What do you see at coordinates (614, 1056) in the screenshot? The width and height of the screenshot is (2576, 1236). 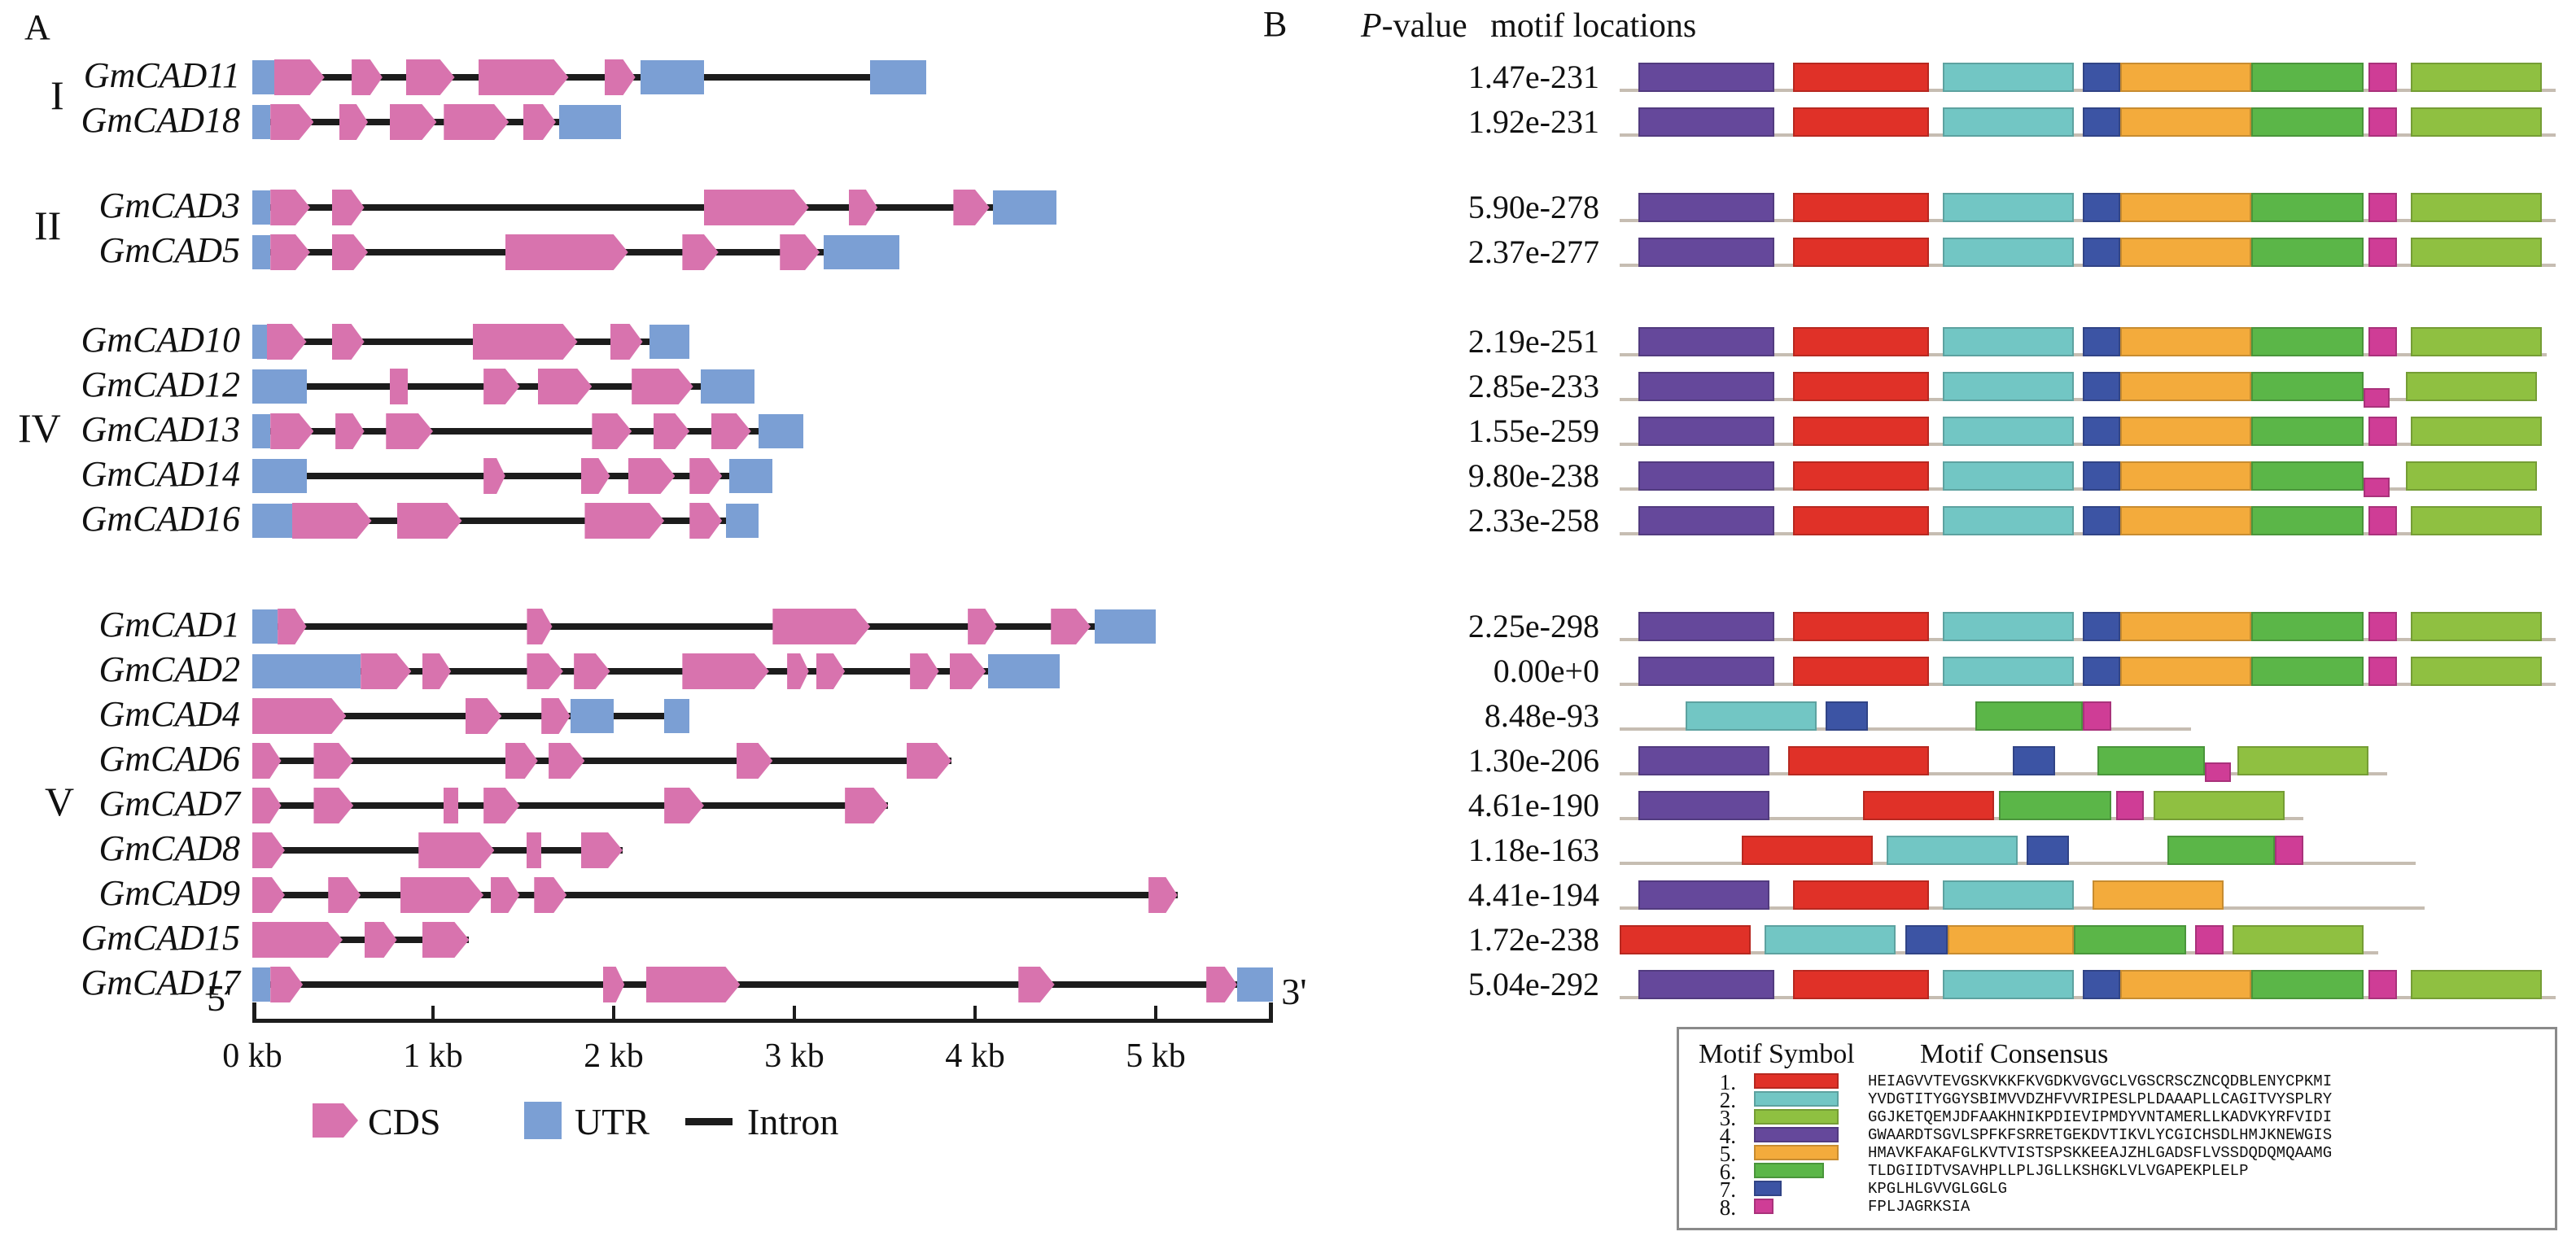 I see `axis-tick-label: 2 kb` at bounding box center [614, 1056].